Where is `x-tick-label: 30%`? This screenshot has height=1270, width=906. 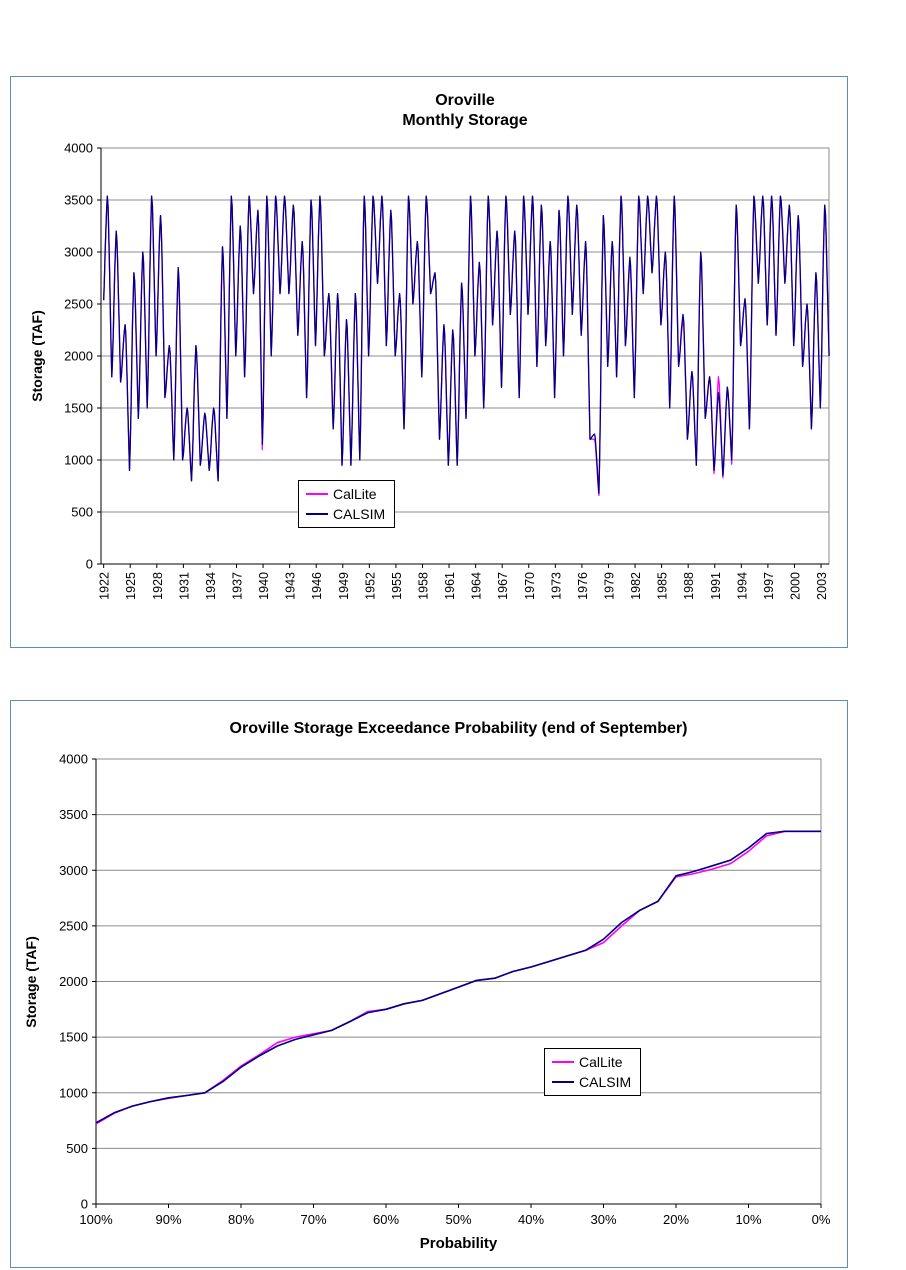
x-tick-label: 30% is located at coordinates (603, 1219).